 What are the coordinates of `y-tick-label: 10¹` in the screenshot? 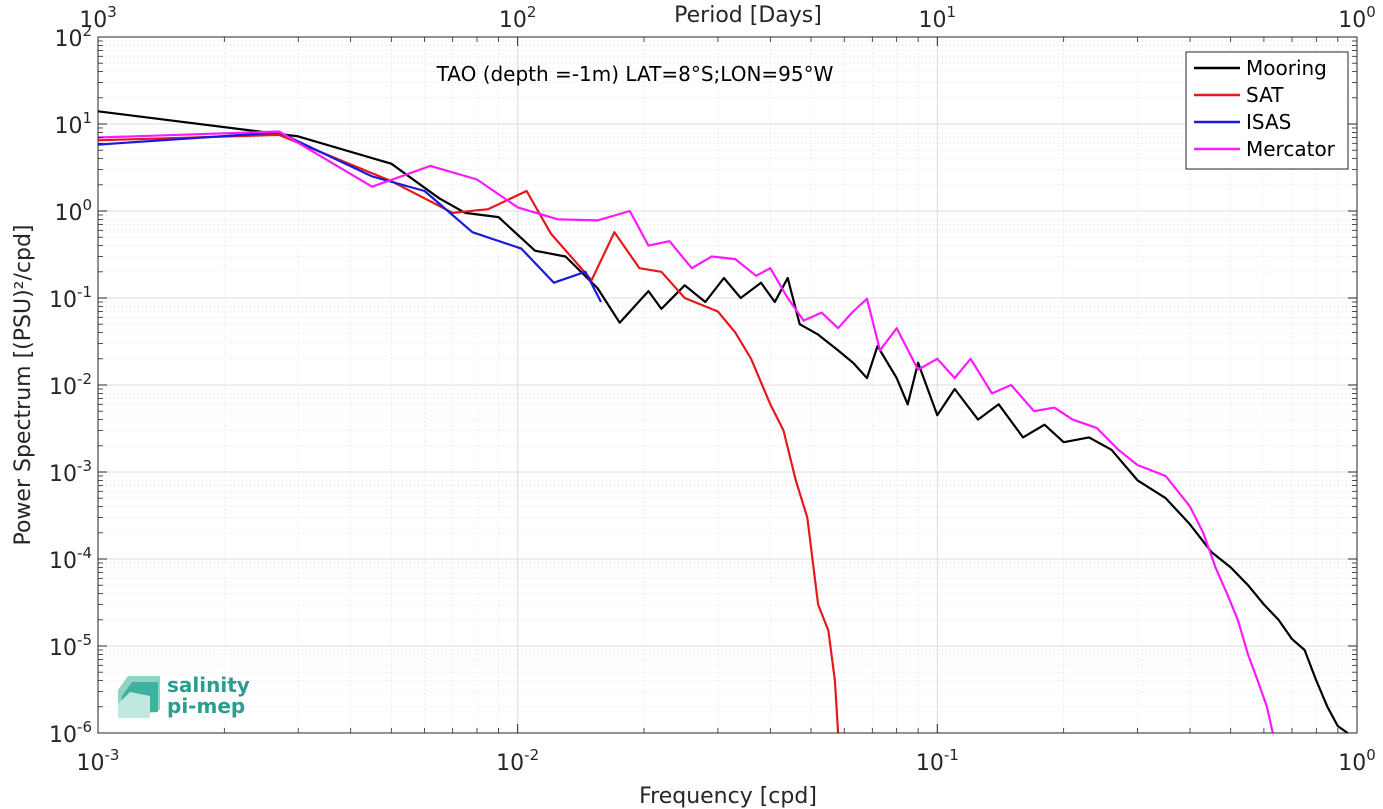 It's located at (73, 124).